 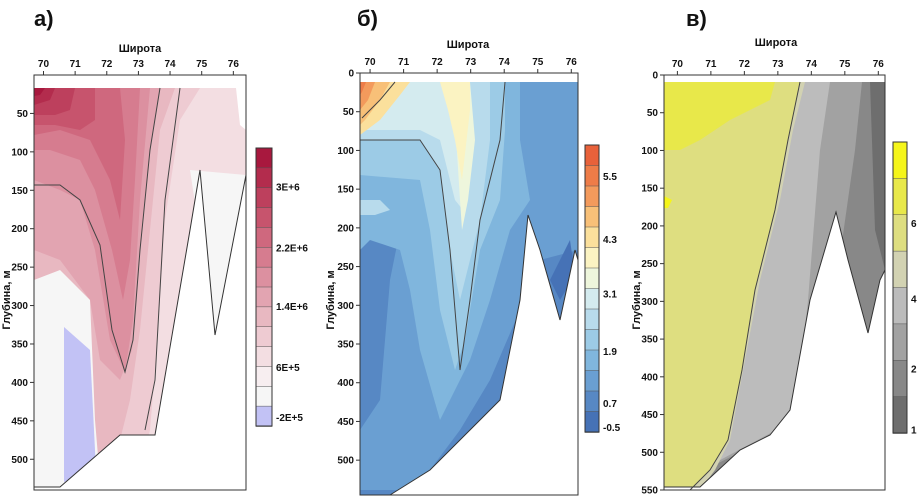 I want to click on colorbar-label: 5.5, so click(x=610, y=177).